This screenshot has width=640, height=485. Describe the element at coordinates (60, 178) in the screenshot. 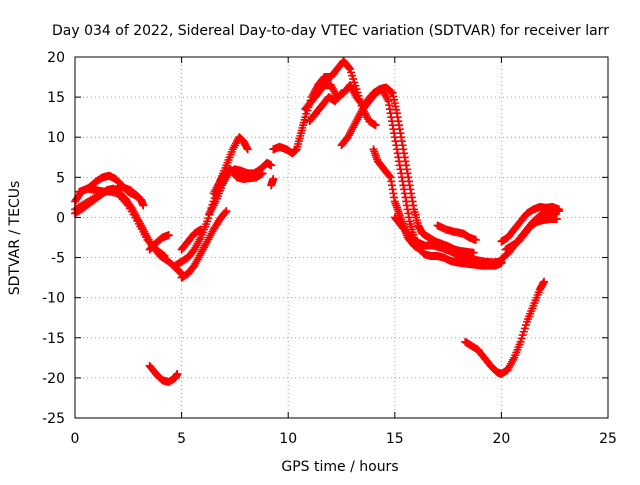

I see `y-tick-label: 5` at that location.